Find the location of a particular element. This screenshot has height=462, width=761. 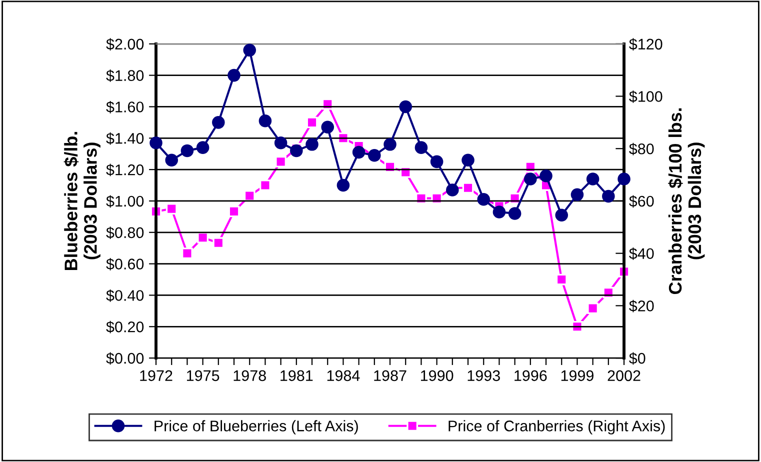

y2-tick-label: $80 is located at coordinates (641, 149).